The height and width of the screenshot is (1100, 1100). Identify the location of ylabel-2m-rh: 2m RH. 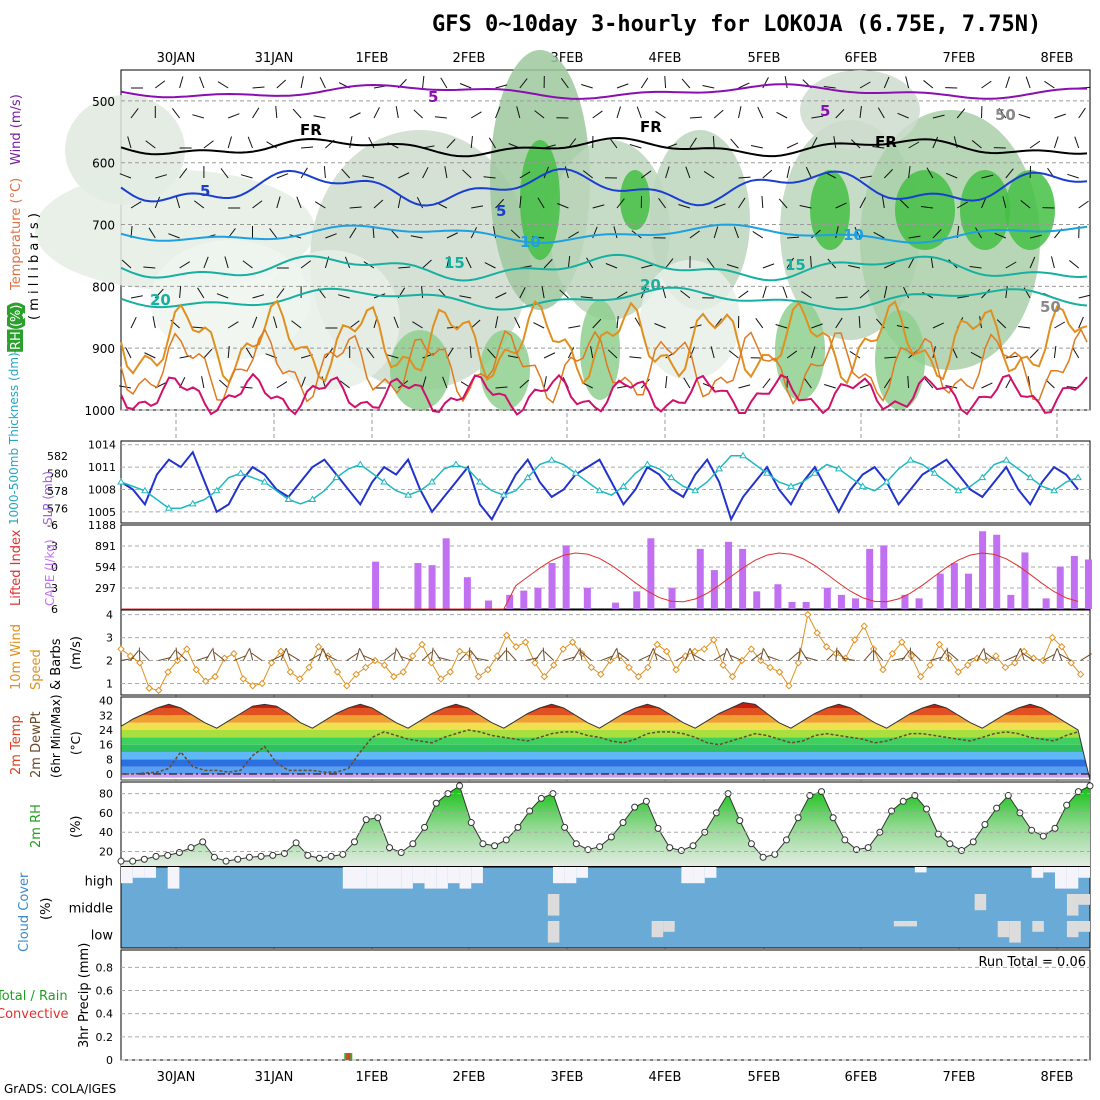
(36, 826).